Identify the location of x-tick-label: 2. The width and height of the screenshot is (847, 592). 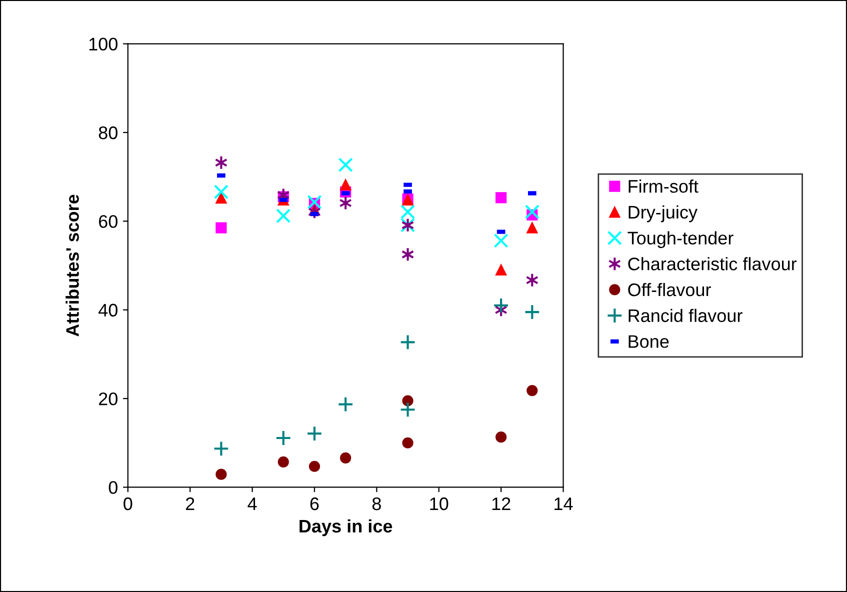
(190, 503).